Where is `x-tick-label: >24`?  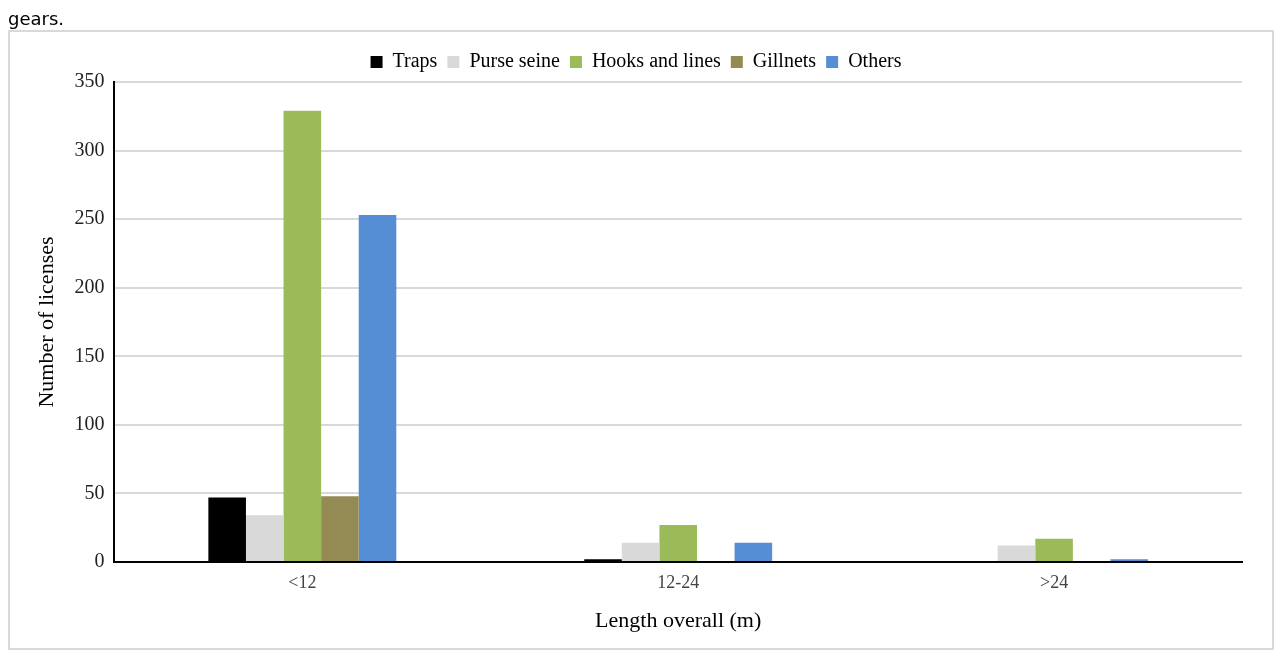 x-tick-label: >24 is located at coordinates (1054, 581).